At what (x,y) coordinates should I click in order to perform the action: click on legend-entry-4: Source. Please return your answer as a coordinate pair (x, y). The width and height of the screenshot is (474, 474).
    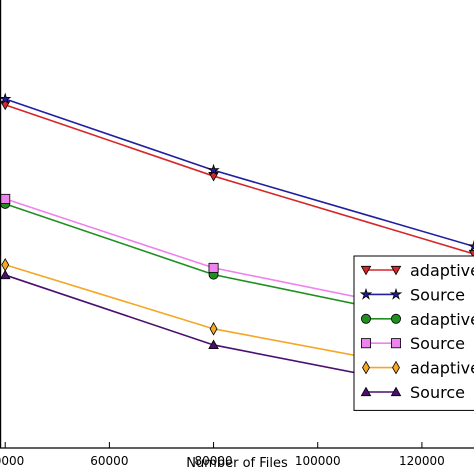
    Looking at the image, I should click on (412, 343).